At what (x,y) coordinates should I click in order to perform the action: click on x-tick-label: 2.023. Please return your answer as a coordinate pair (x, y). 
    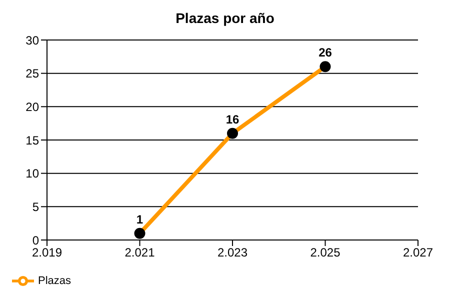
    Looking at the image, I should click on (232, 253).